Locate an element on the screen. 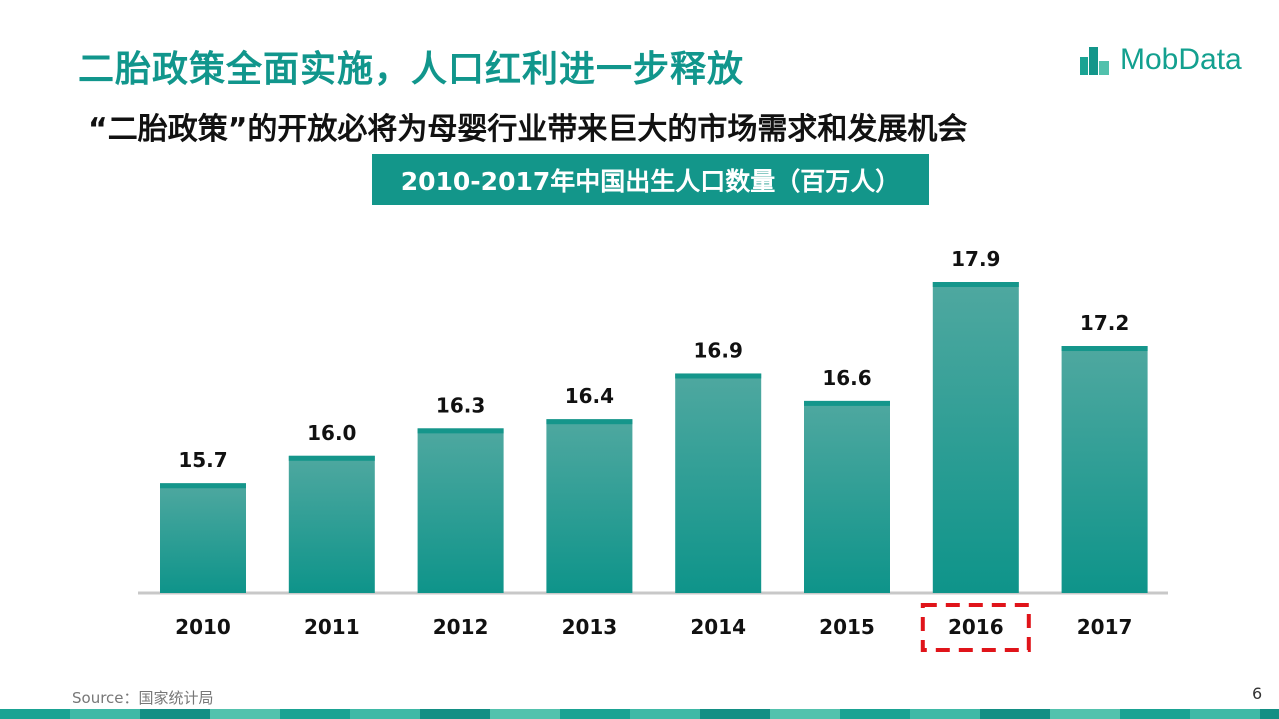 The width and height of the screenshot is (1279, 719). bar-cap-2016 is located at coordinates (975, 284).